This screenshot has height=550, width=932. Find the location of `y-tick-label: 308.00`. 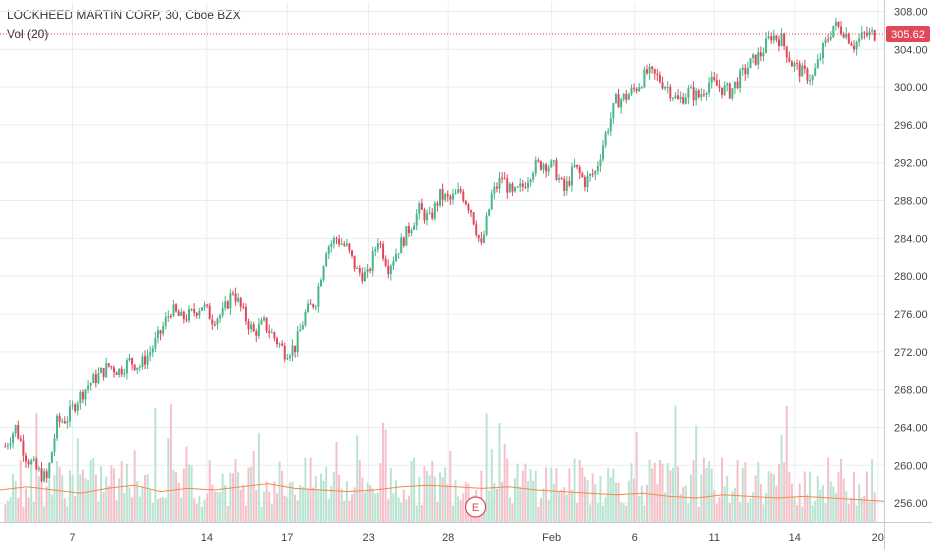

y-tick-label: 308.00 is located at coordinates (911, 12).